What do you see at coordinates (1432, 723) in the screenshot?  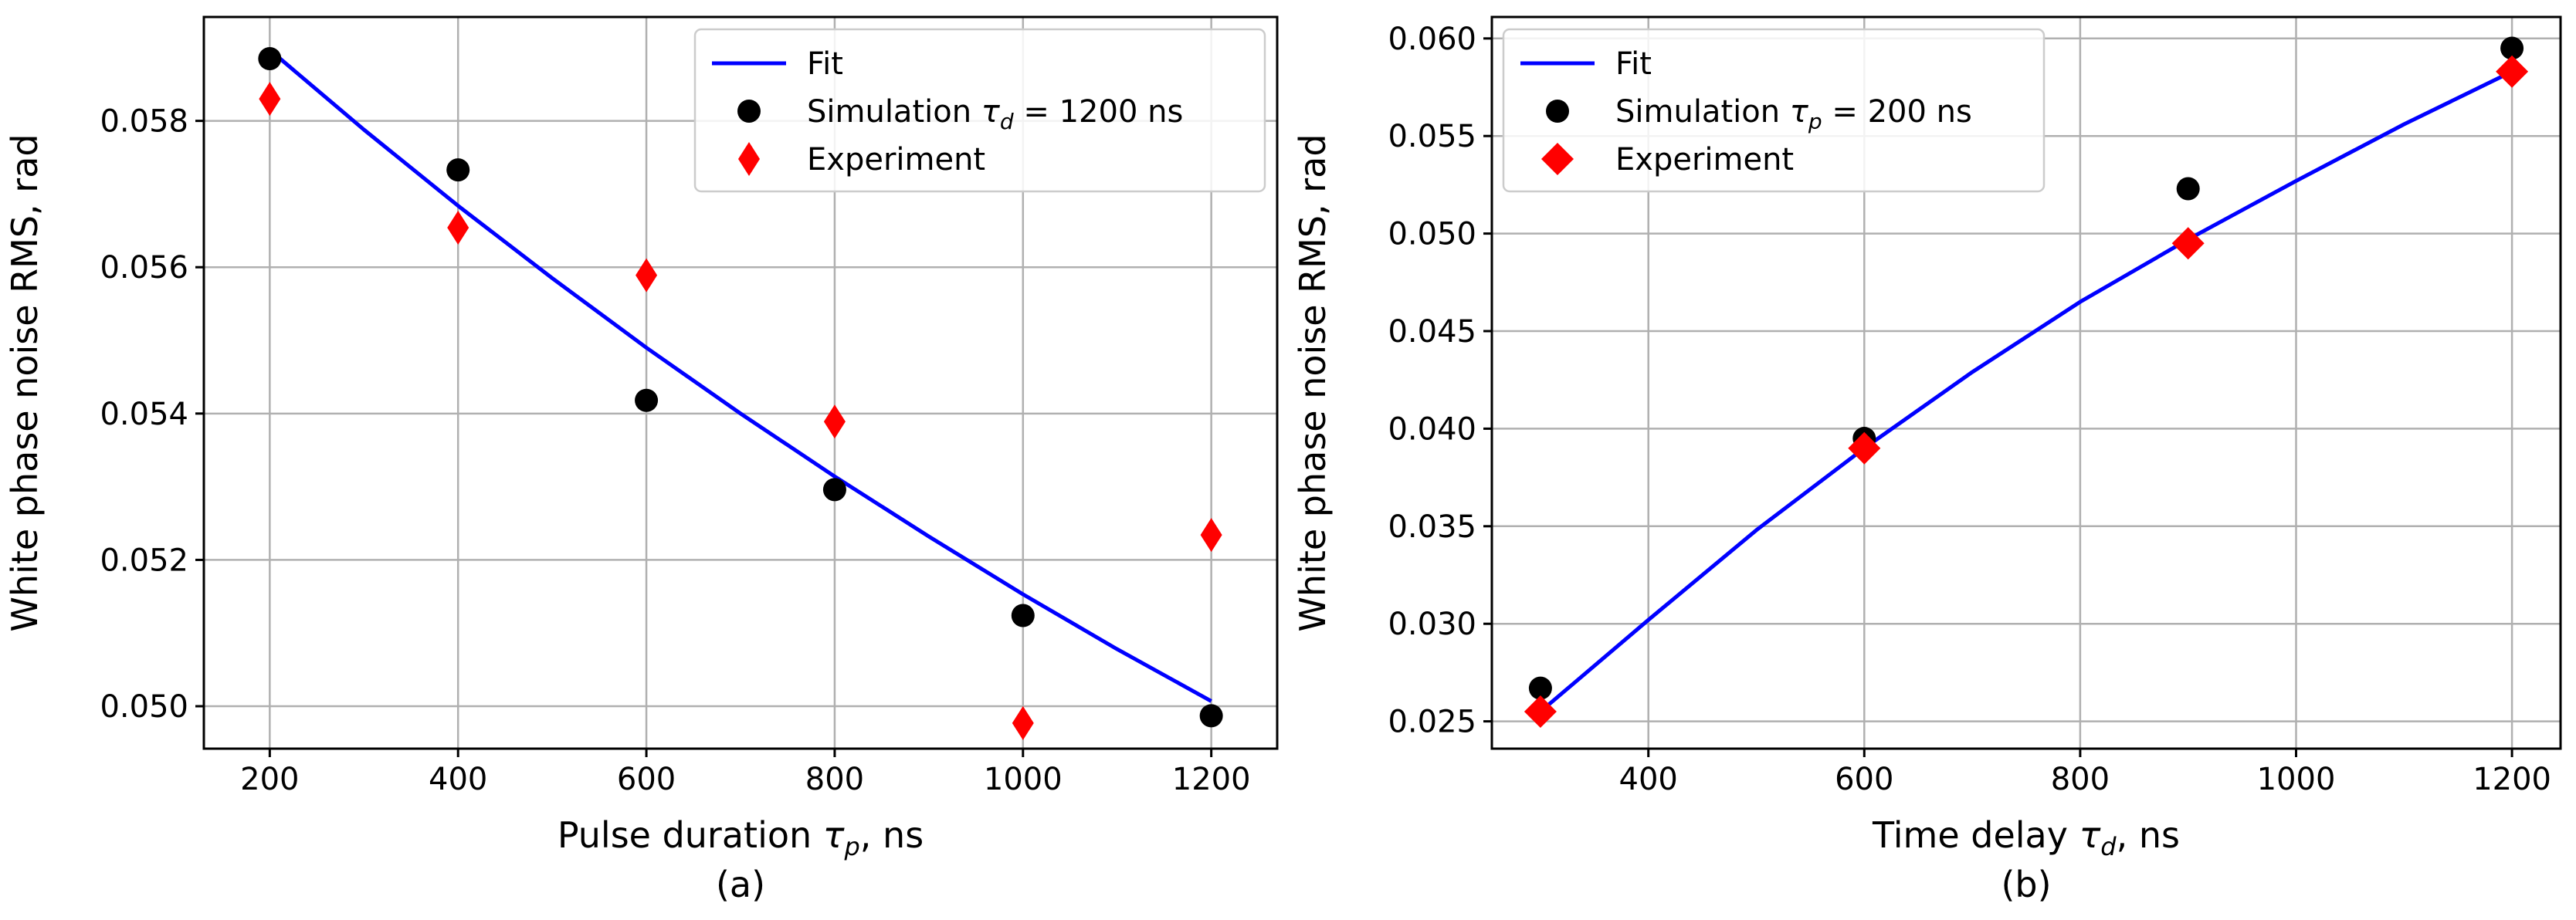 I see `y-tick-label: 0.025` at bounding box center [1432, 723].